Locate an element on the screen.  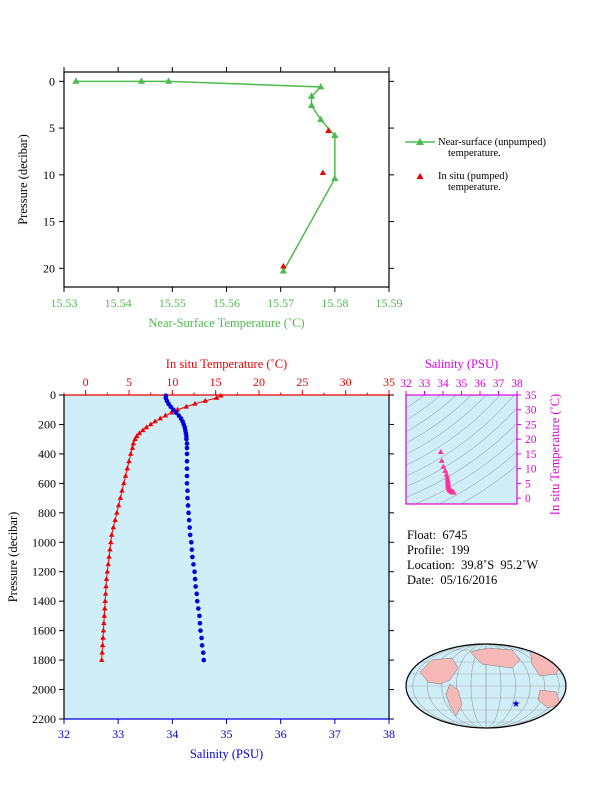
pressure-tick-label: 600 is located at coordinates (47, 483).